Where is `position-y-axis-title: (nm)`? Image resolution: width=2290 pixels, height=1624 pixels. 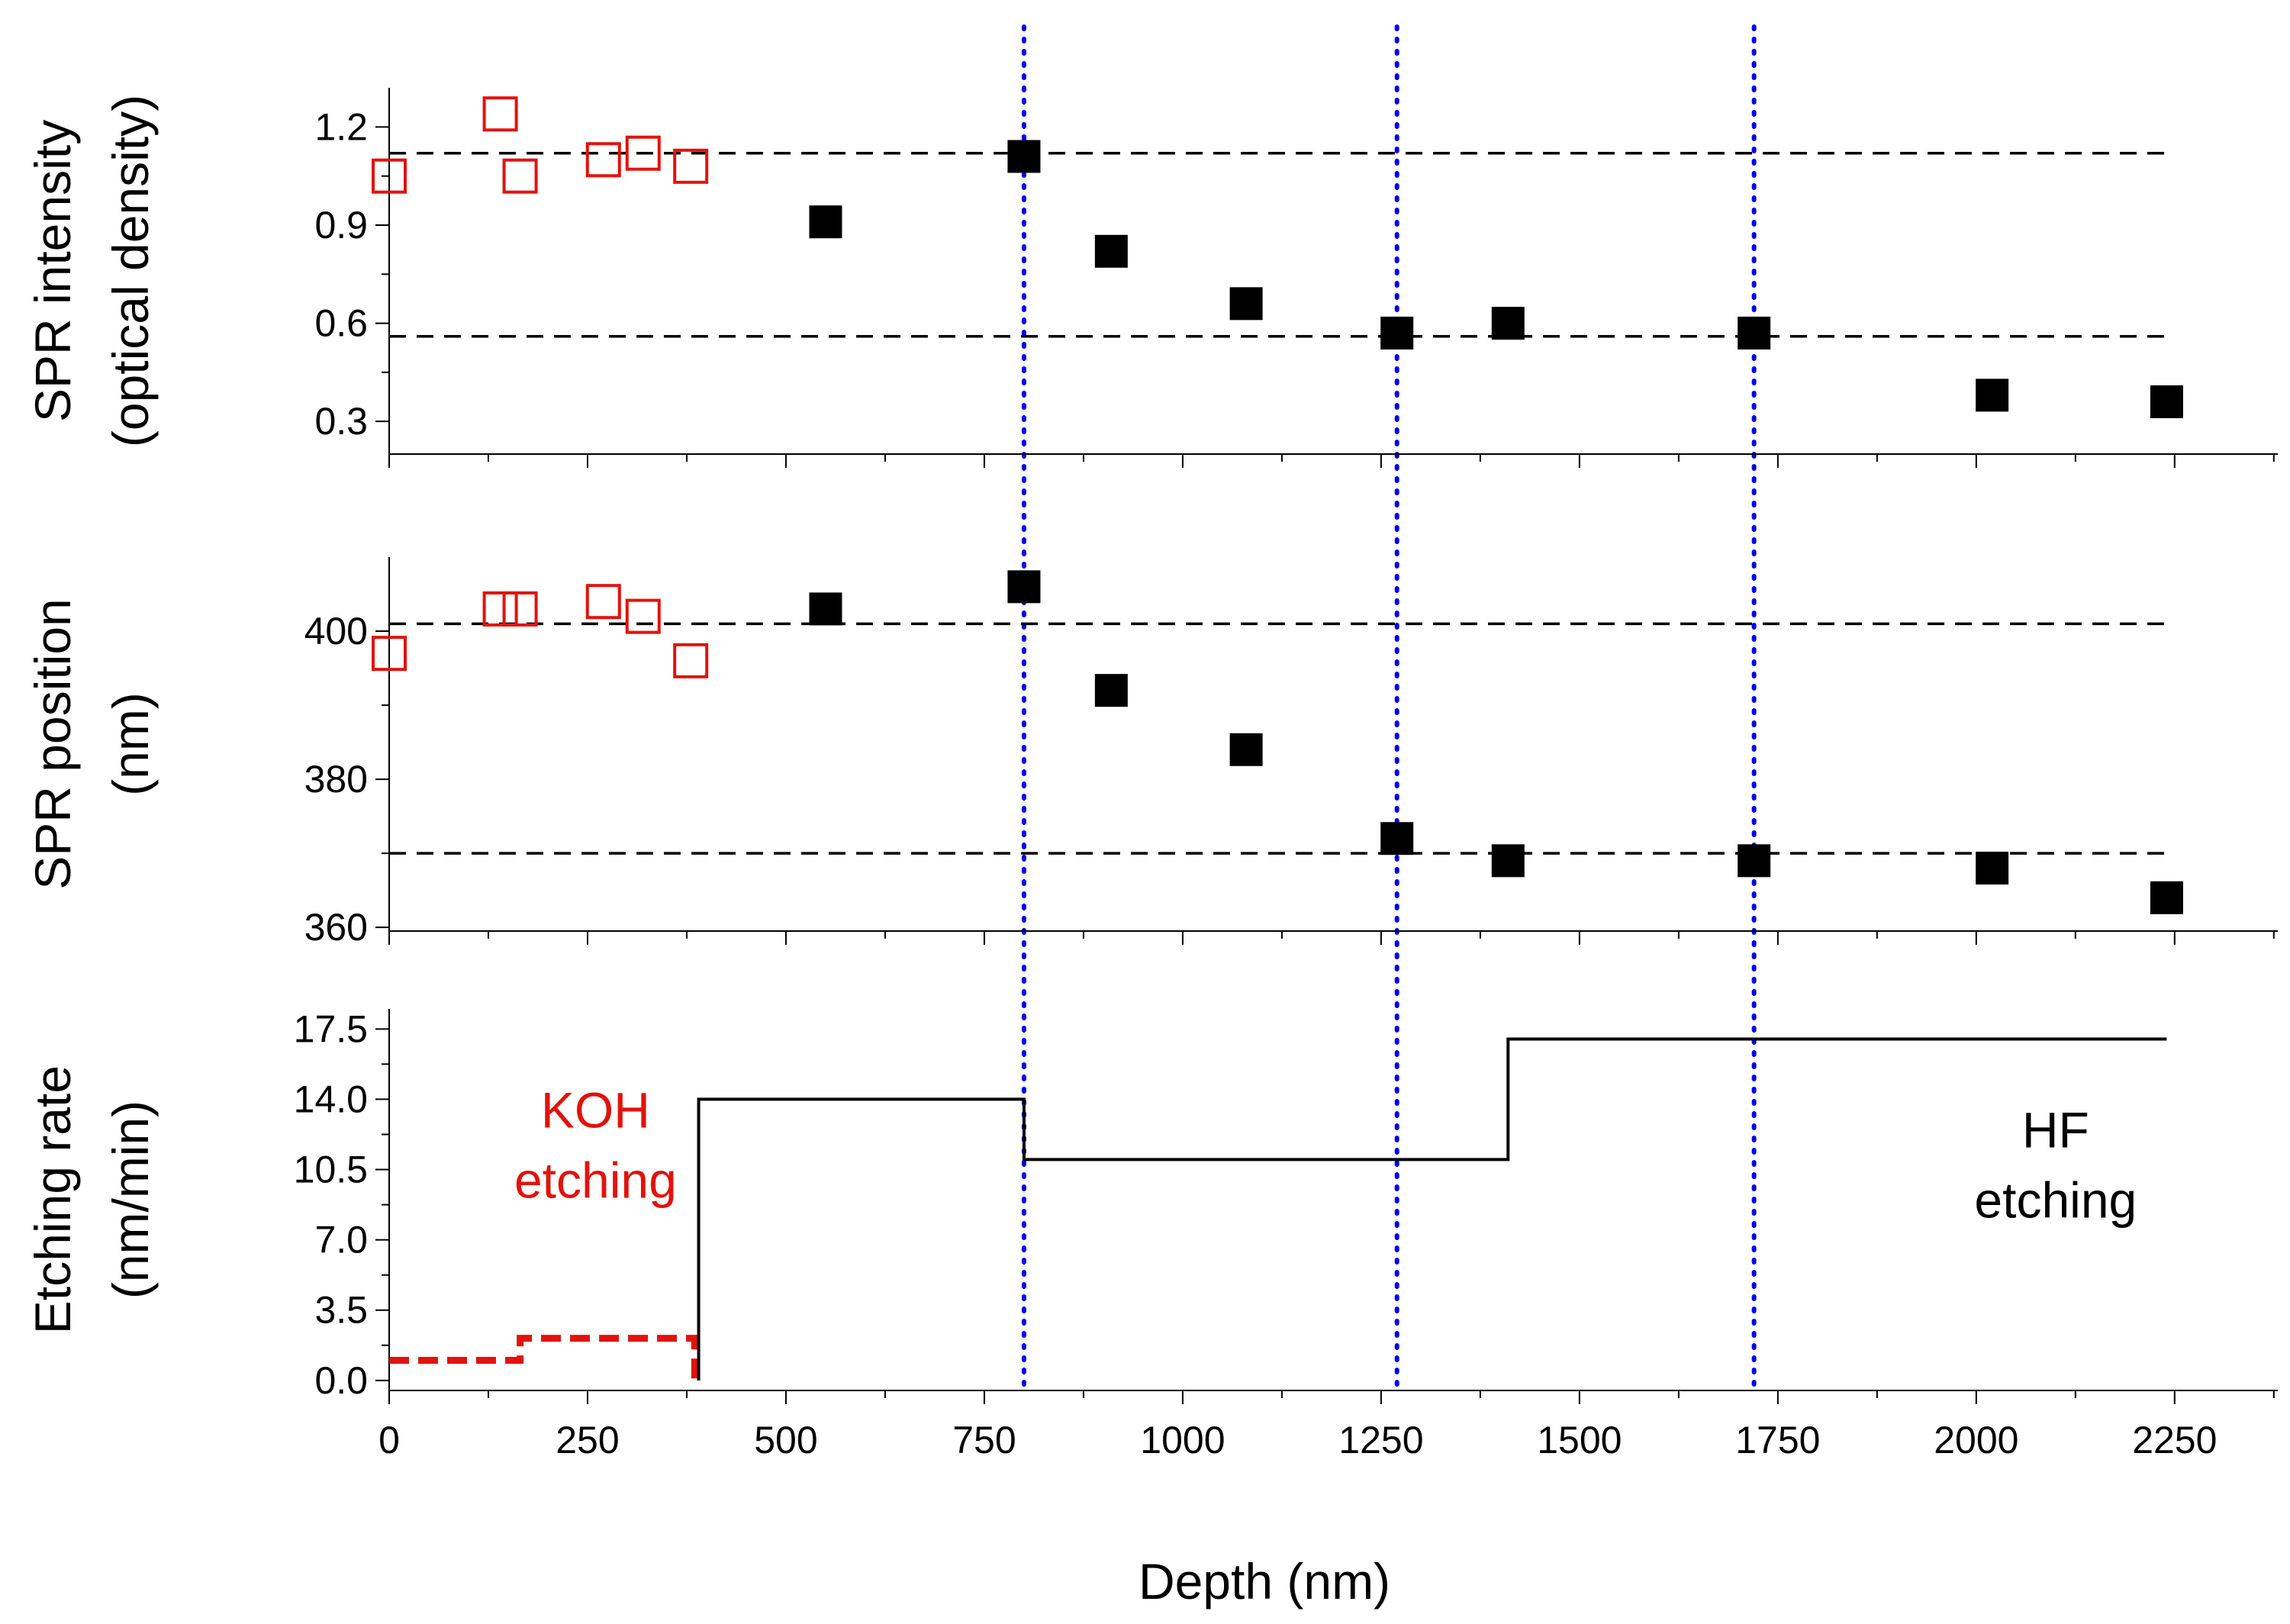 position-y-axis-title: (nm) is located at coordinates (130, 744).